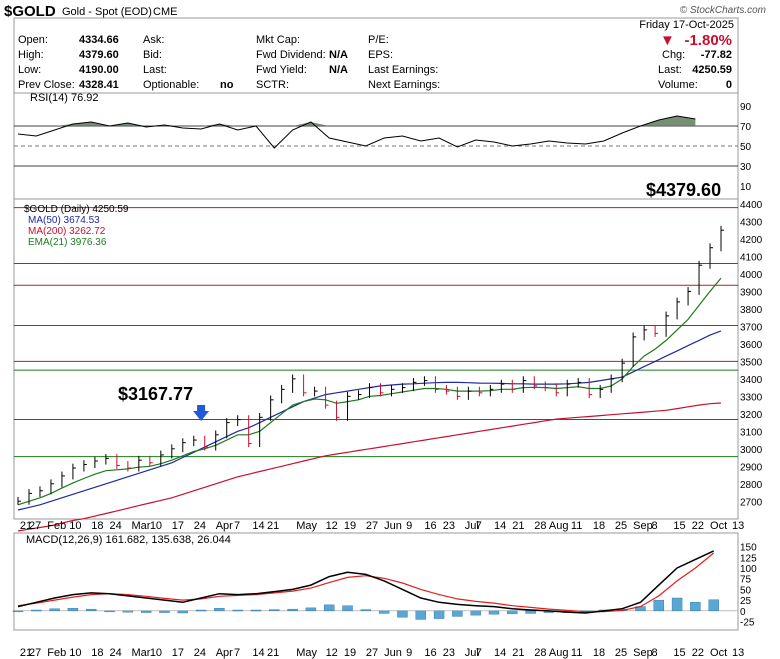 Image resolution: width=780 pixels, height=659 pixels. I want to click on x-label-top-2: Feb, so click(56, 526).